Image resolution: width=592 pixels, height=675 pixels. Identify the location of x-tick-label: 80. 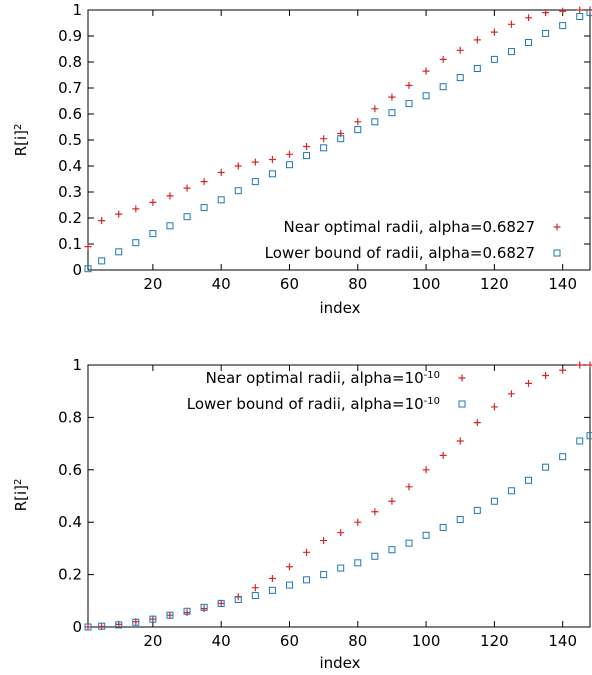
(357, 284).